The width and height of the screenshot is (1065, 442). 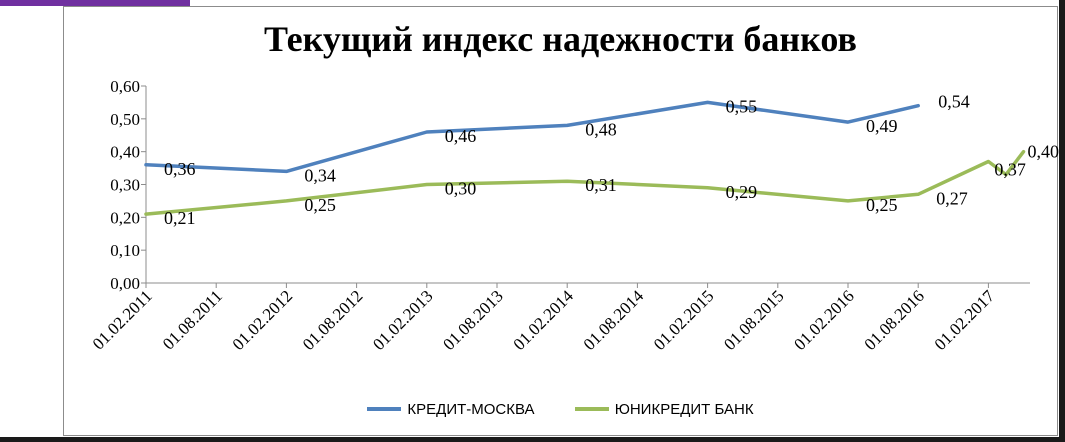 I want to click on data-label: 0,27, so click(x=952, y=198).